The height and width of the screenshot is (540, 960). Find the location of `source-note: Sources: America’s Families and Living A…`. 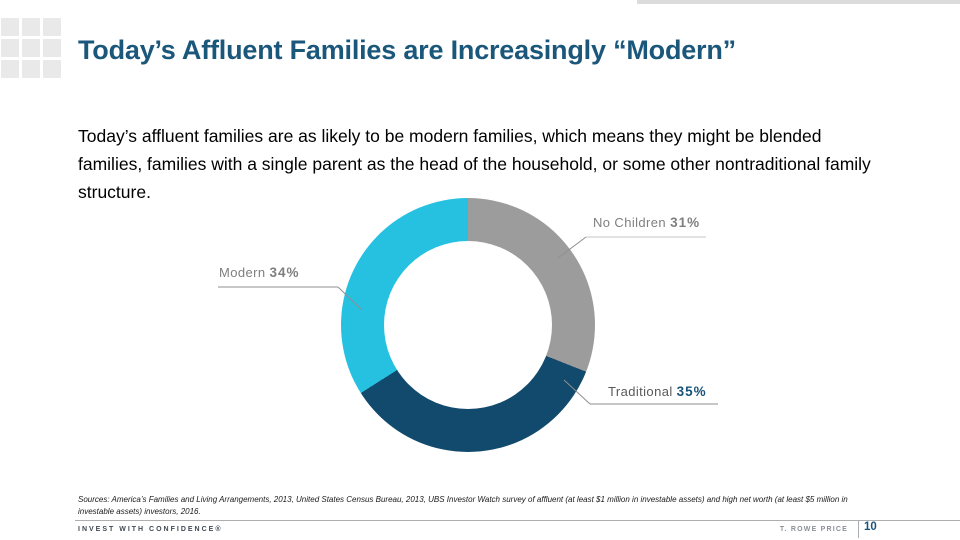

source-note: Sources: America’s Families and Living A… is located at coordinates (463, 505).